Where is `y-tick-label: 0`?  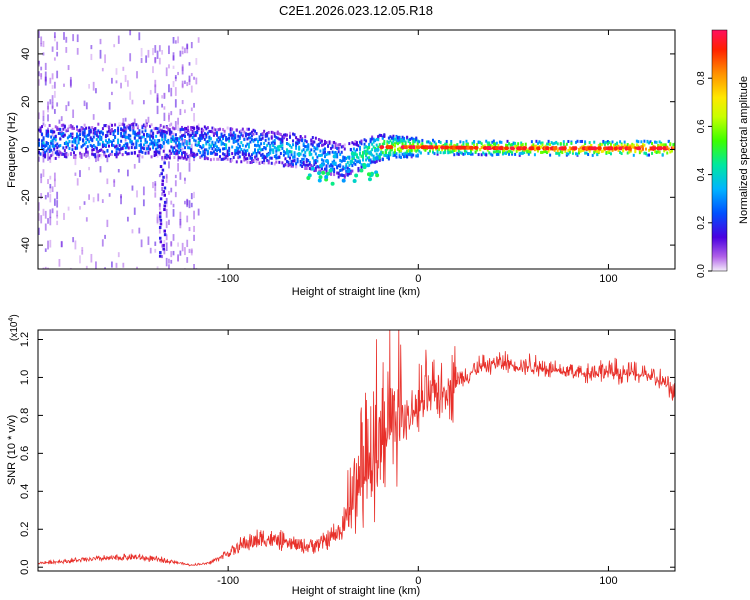
y-tick-label: 0 is located at coordinates (26, 149).